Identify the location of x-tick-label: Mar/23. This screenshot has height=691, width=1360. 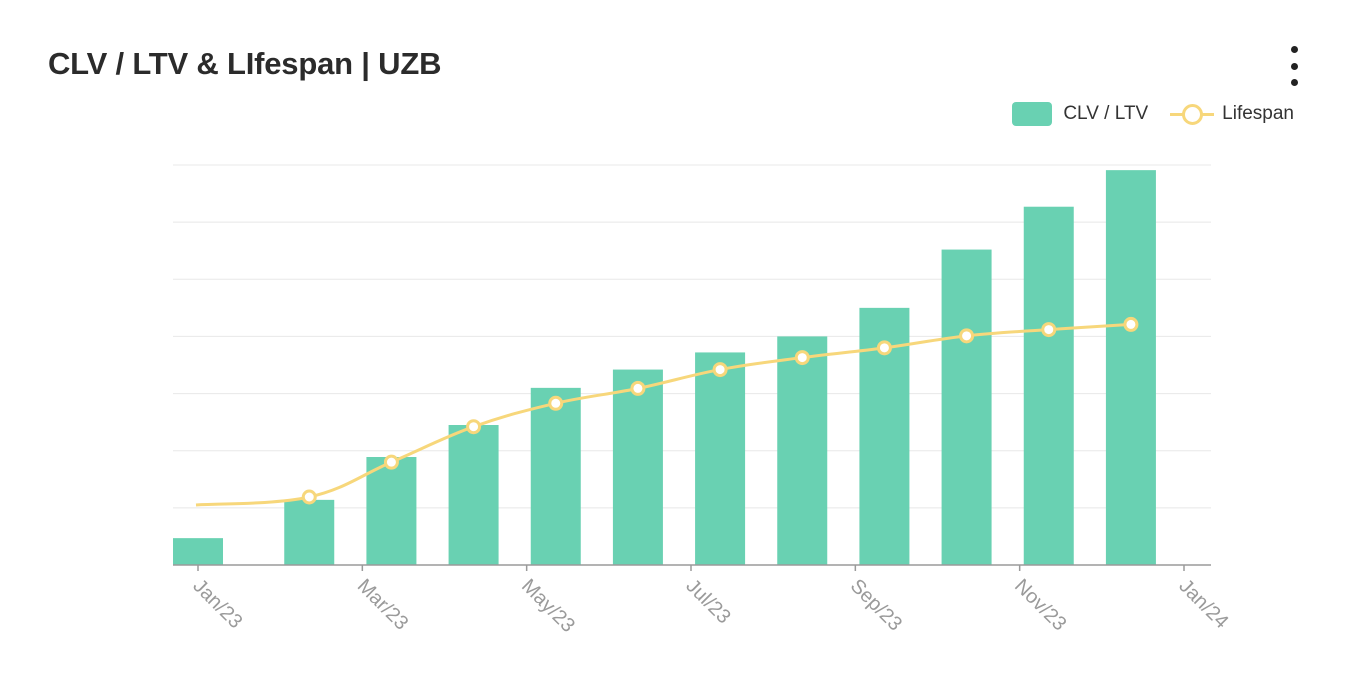
(383, 605).